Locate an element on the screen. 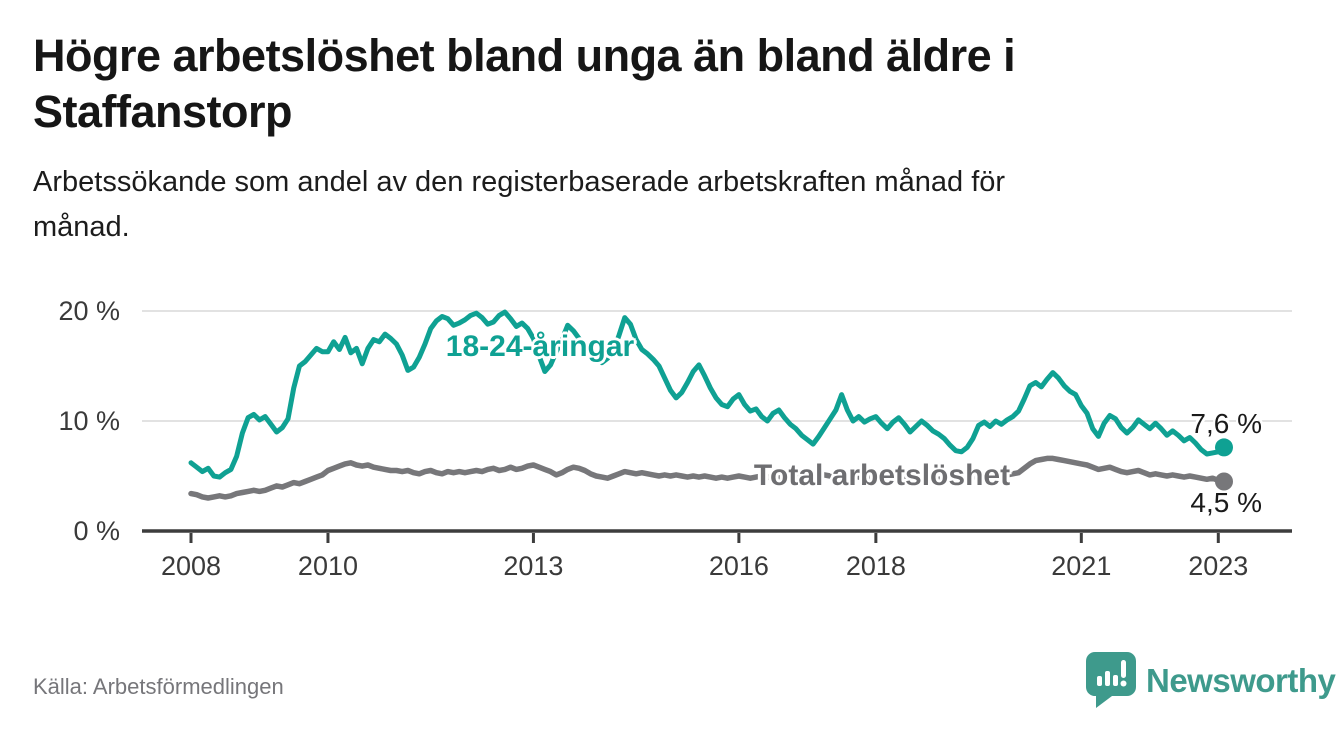  x-axis-label-2016: 2016 is located at coordinates (738, 566).